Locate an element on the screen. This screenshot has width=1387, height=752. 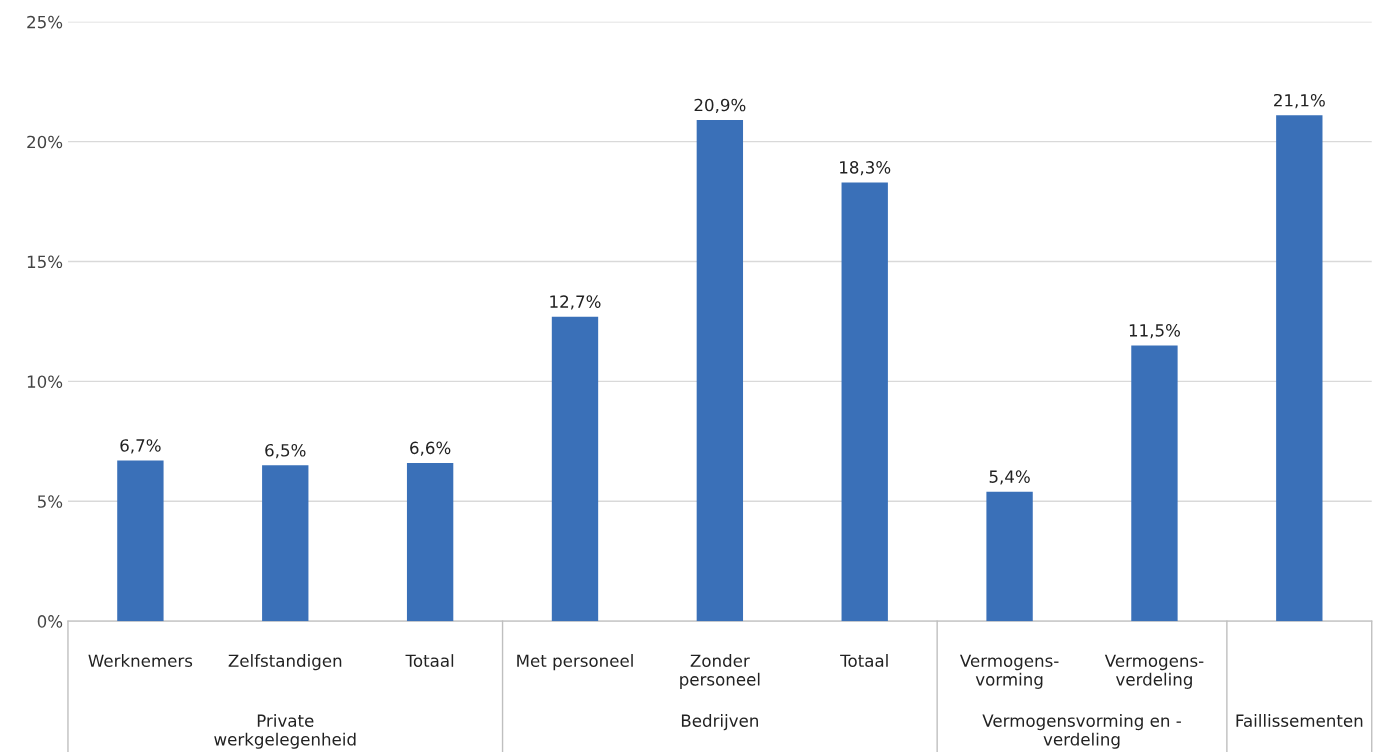
text: Faillissementen is located at coordinates (1299, 720).